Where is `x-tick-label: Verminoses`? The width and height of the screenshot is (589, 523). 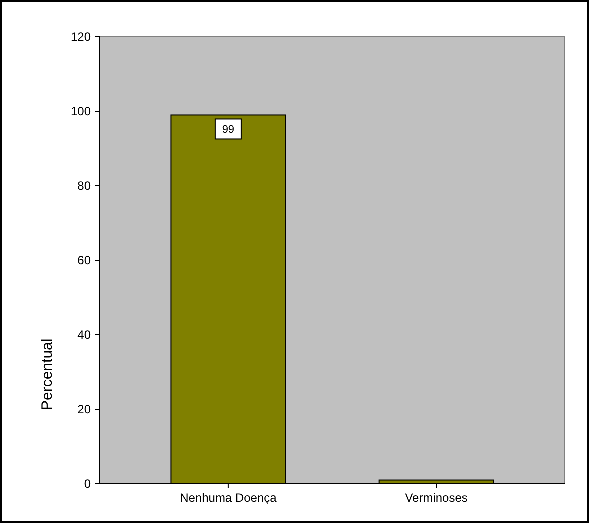
x-tick-label: Verminoses is located at coordinates (436, 498).